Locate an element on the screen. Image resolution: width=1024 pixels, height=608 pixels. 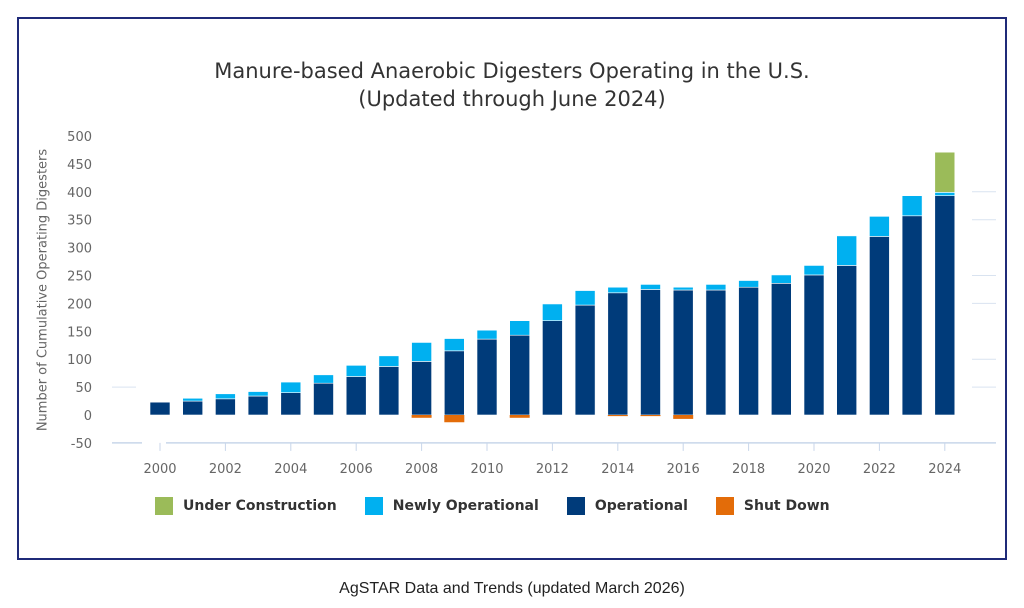
y-tick-label: 300 is located at coordinates (79, 249).